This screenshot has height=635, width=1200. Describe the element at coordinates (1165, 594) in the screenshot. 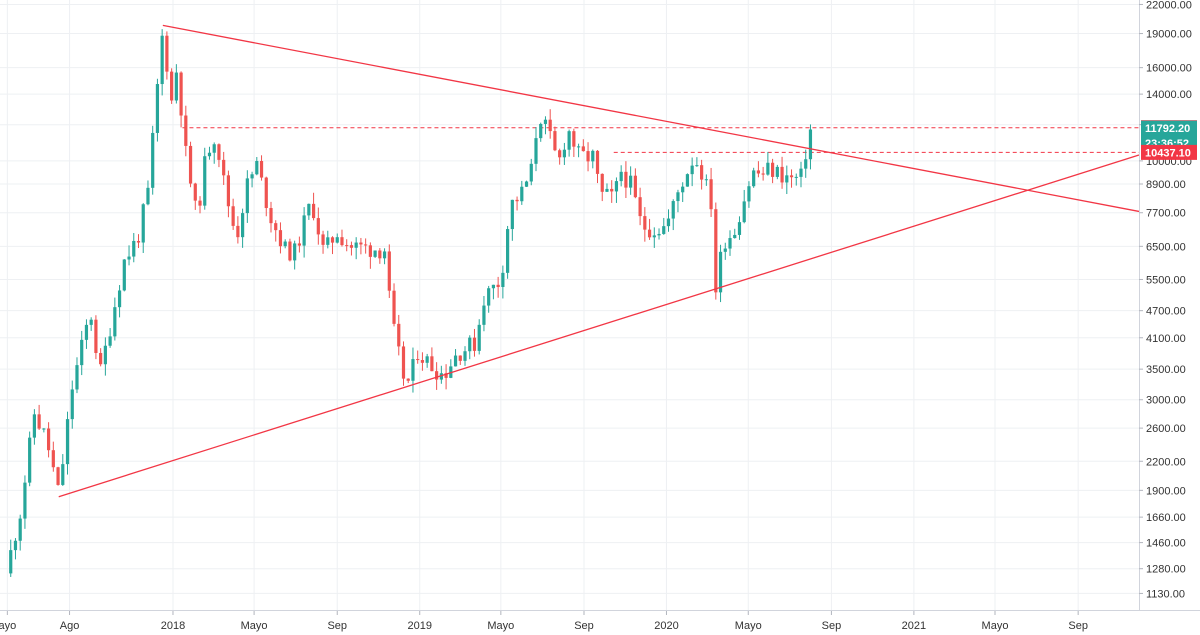

I see `price-tick-label: 1130.00` at that location.